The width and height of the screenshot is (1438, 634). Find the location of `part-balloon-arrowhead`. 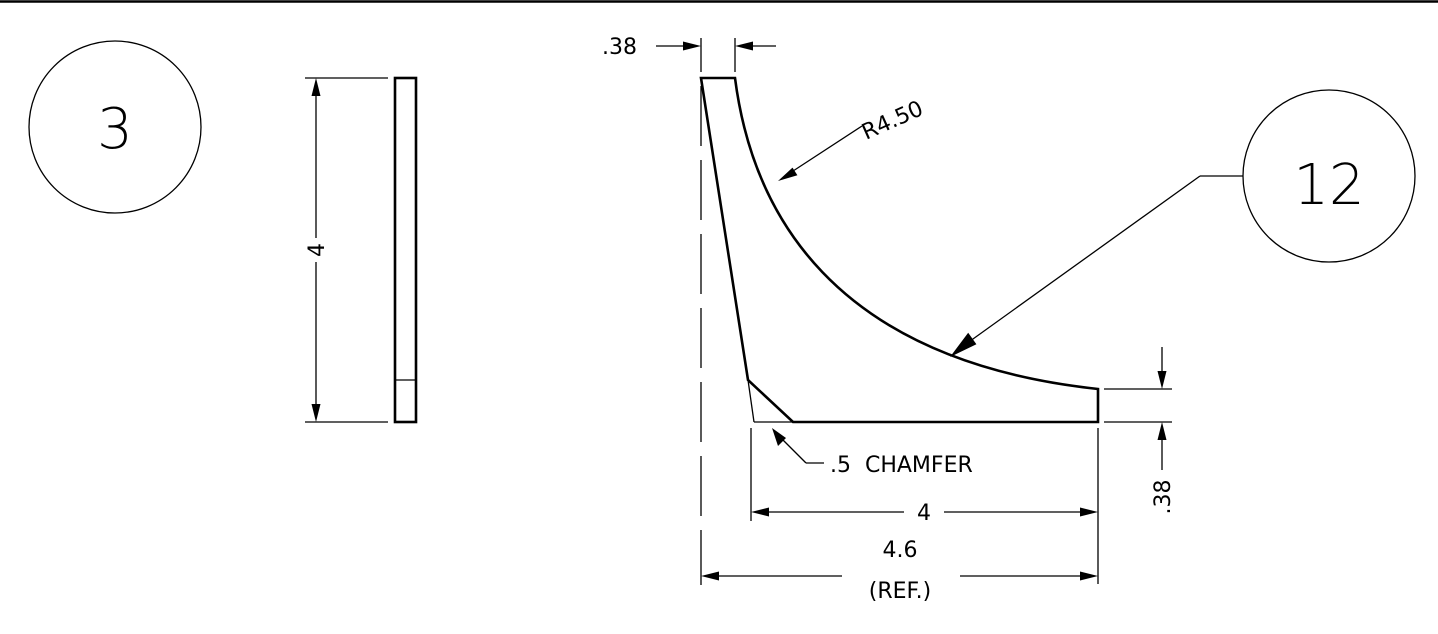

part-balloon-arrowhead is located at coordinates (963, 344).